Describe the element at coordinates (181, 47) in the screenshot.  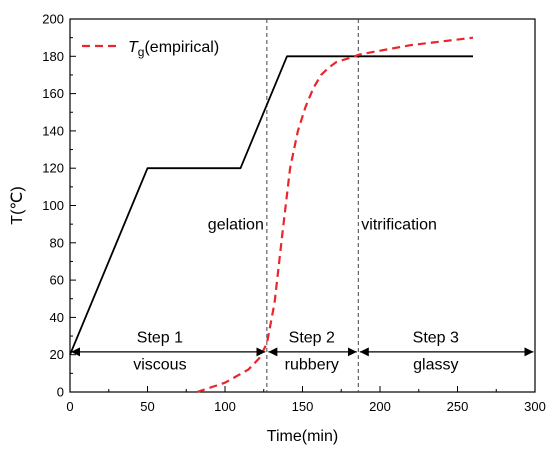
I see `legend-suffix: (empirical)` at that location.